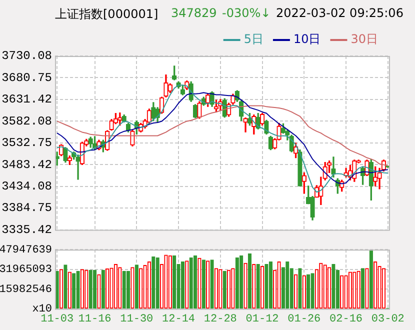  Describe the element at coordinates (346, 319) in the screenshot. I see `x-tick-label: 02-16` at that location.